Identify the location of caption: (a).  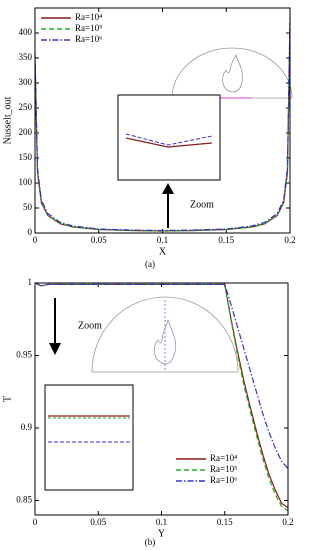
(150, 264).